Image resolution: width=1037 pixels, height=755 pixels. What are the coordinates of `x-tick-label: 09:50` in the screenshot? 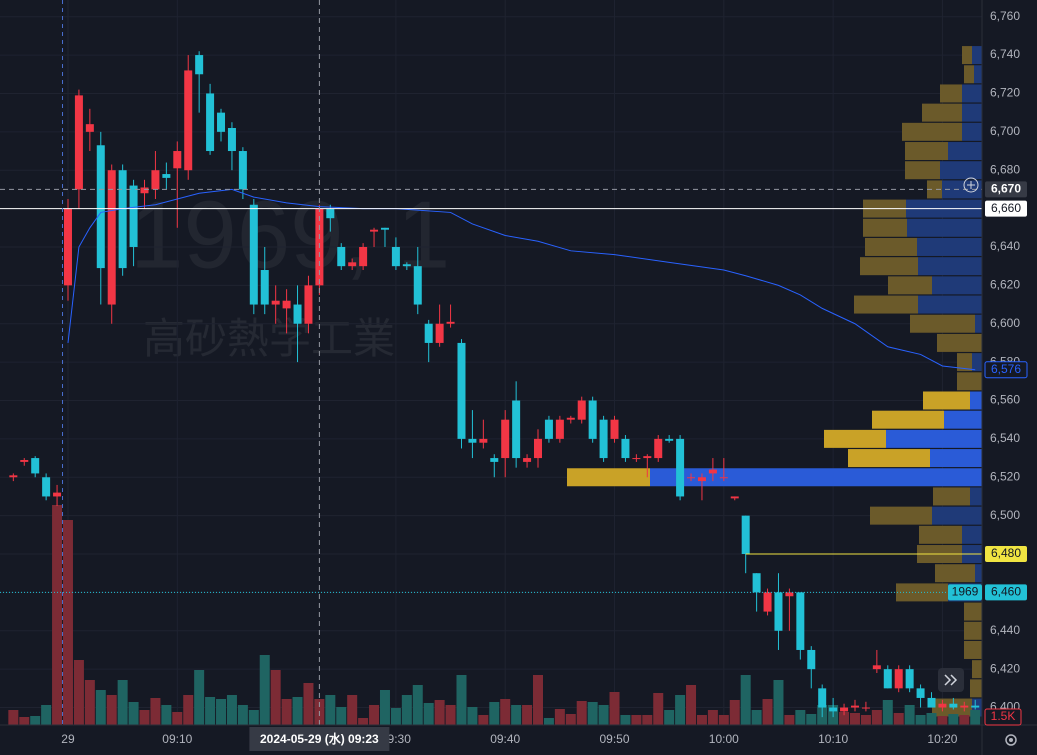 It's located at (614, 739).